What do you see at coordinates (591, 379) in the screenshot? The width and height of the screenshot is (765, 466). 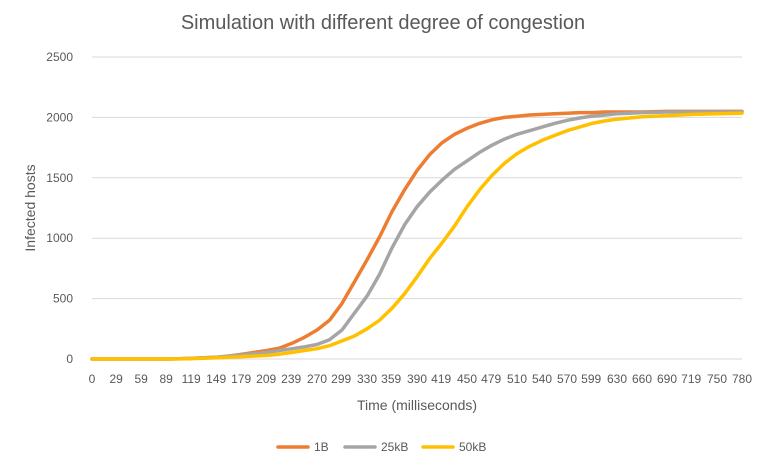 I see `x-tick-label: 599` at bounding box center [591, 379].